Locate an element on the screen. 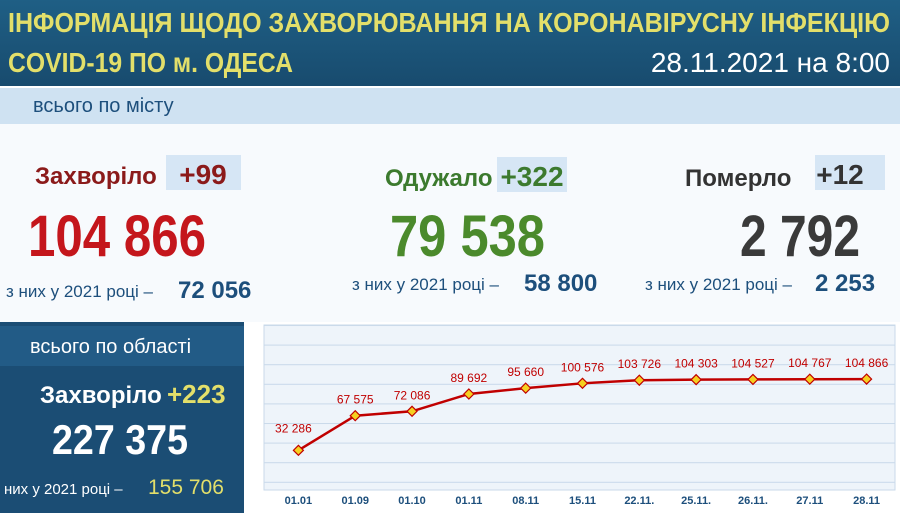 This screenshot has height=513, width=900. stat-name: Захворіло is located at coordinates (96, 176).